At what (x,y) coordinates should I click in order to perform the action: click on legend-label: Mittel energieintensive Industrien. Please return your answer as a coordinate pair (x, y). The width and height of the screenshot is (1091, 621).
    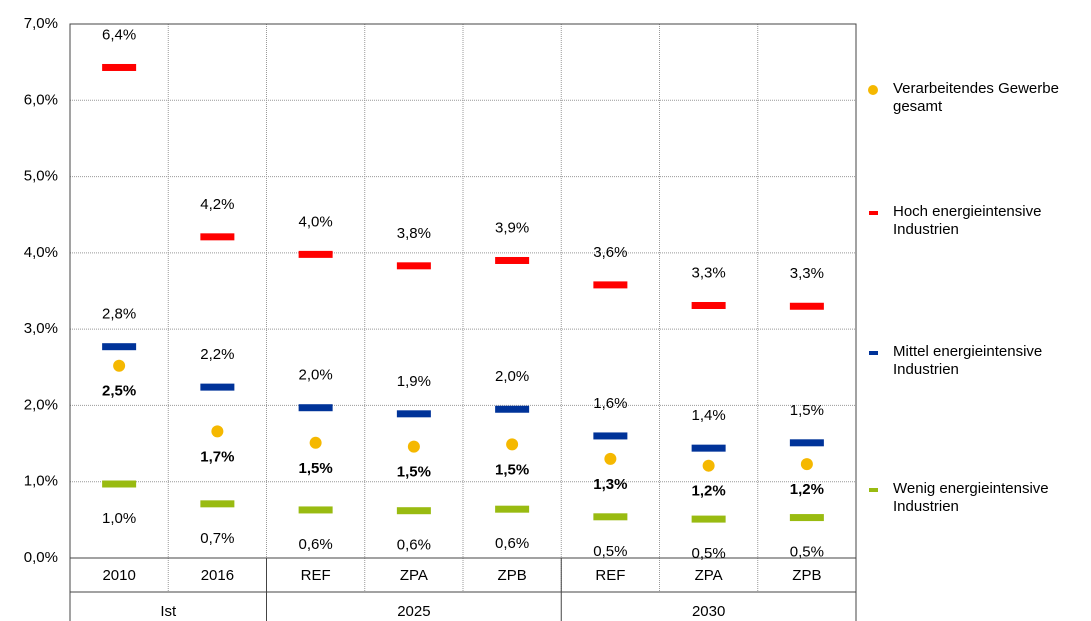
    Looking at the image, I should click on (968, 360).